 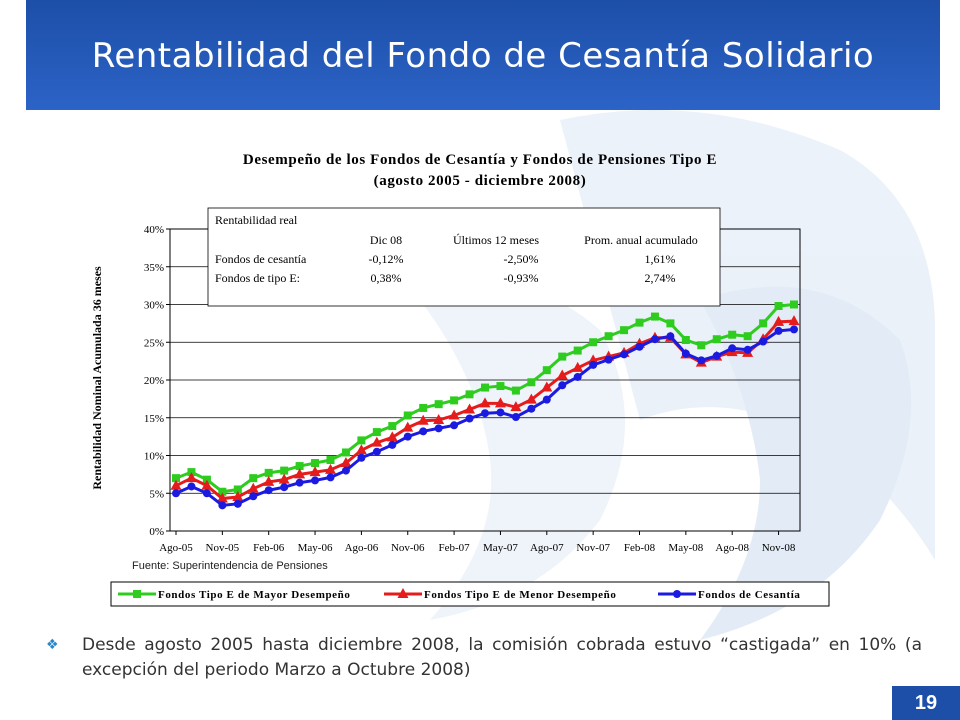 I want to click on legend-item-1: Fondos Tipo E de Mayor Desempeño, so click(x=234, y=595).